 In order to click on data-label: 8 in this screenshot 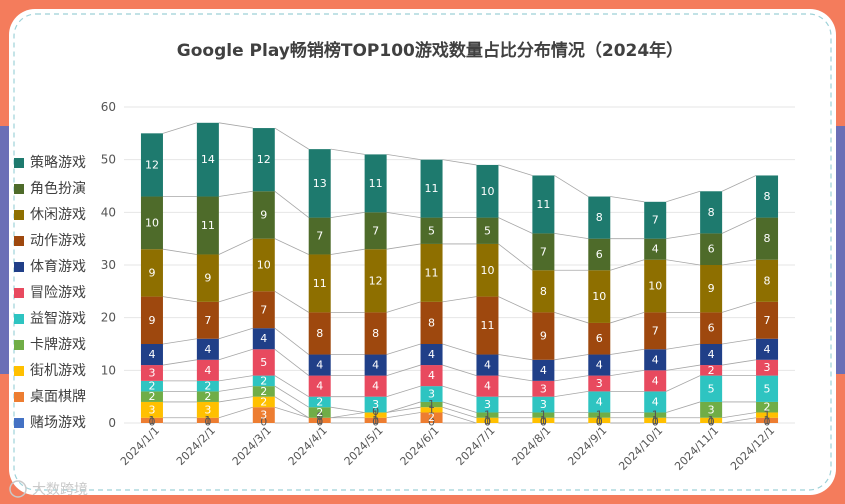, I will do `click(711, 212)`.